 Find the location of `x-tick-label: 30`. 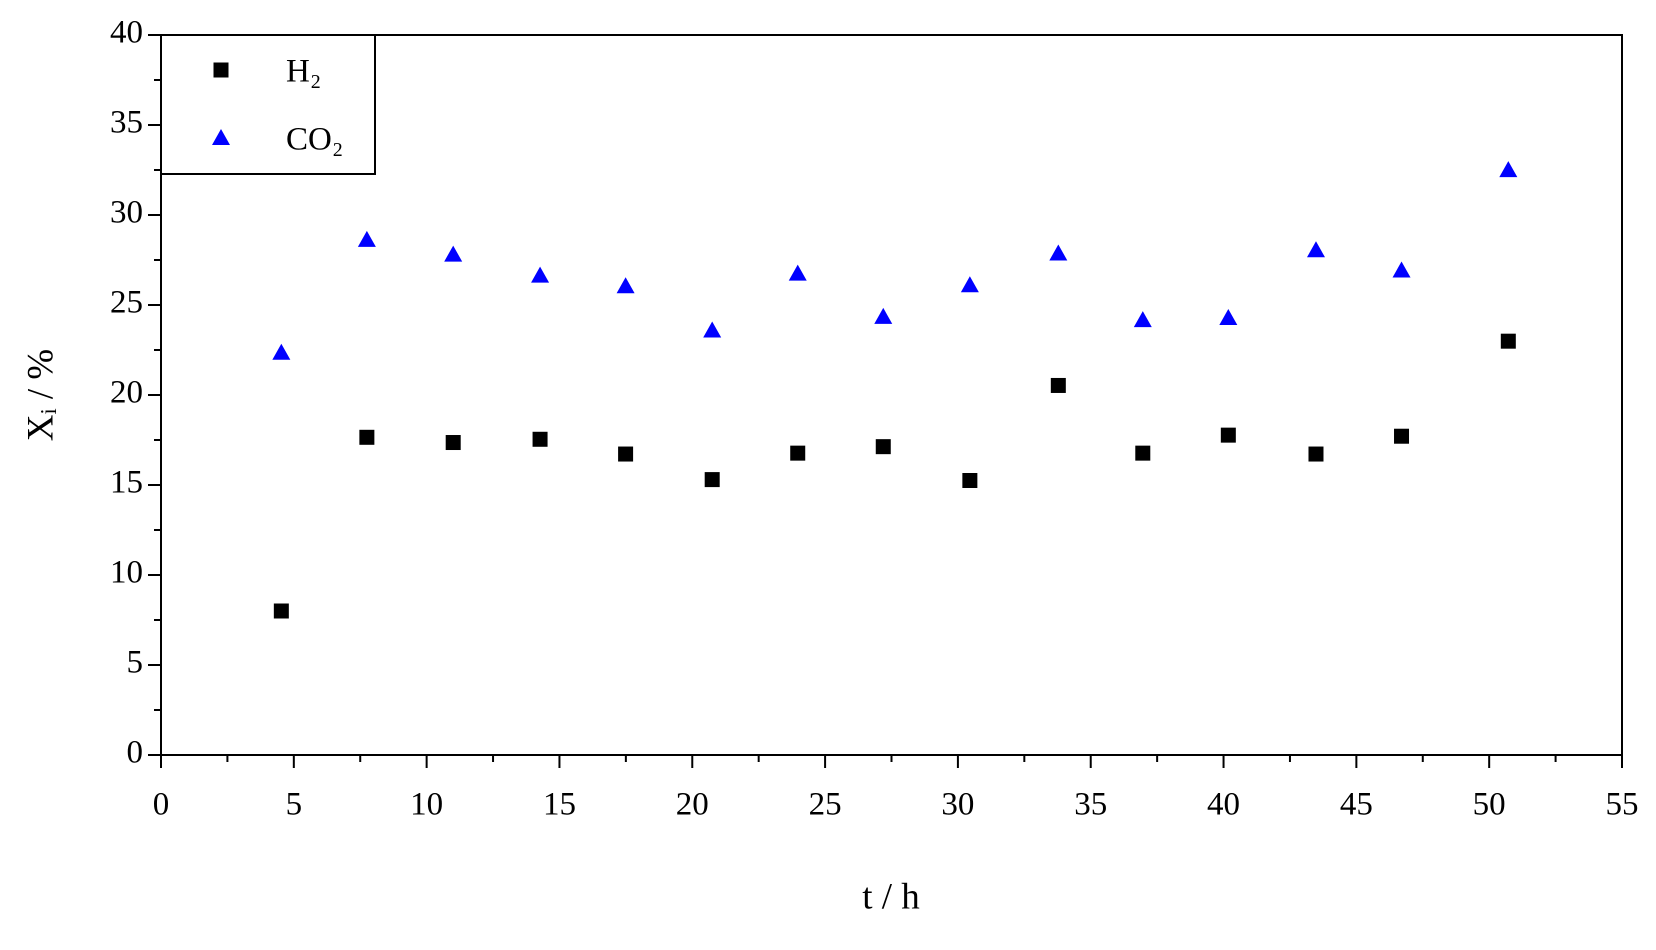

x-tick-label: 30 is located at coordinates (957, 805).